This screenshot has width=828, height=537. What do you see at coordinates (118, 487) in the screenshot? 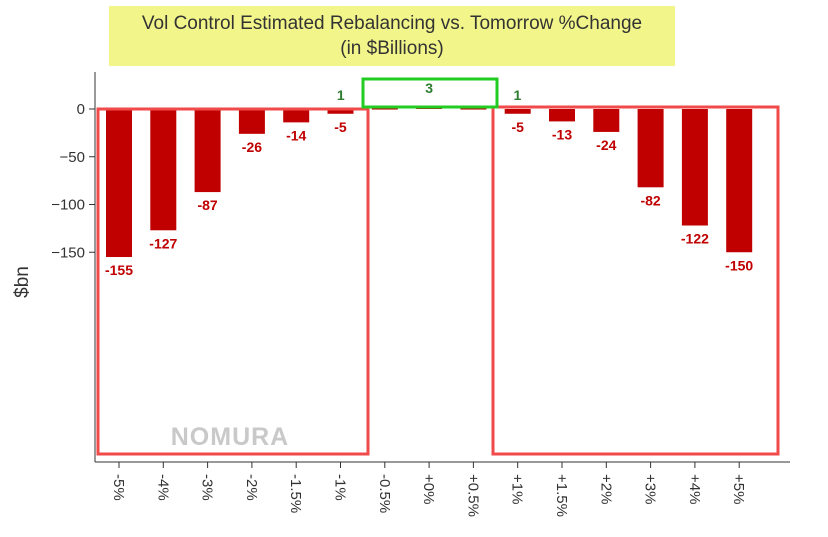
I see `x-tick-label: -5%` at bounding box center [118, 487].